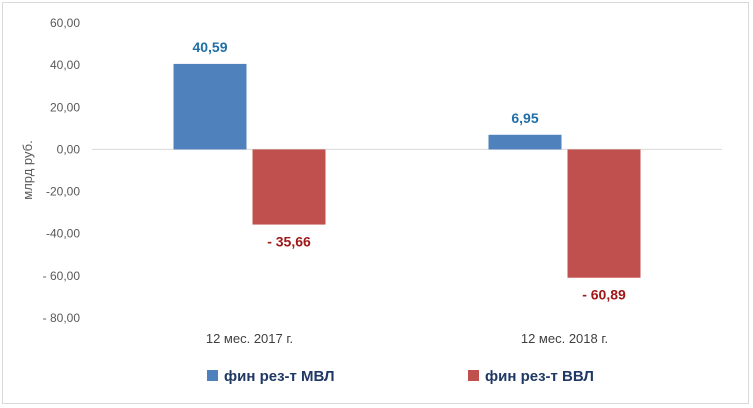 The image size is (753, 408). Describe the element at coordinates (279, 376) in the screenshot. I see `legend-label: фин рез-т МВЛ` at that location.